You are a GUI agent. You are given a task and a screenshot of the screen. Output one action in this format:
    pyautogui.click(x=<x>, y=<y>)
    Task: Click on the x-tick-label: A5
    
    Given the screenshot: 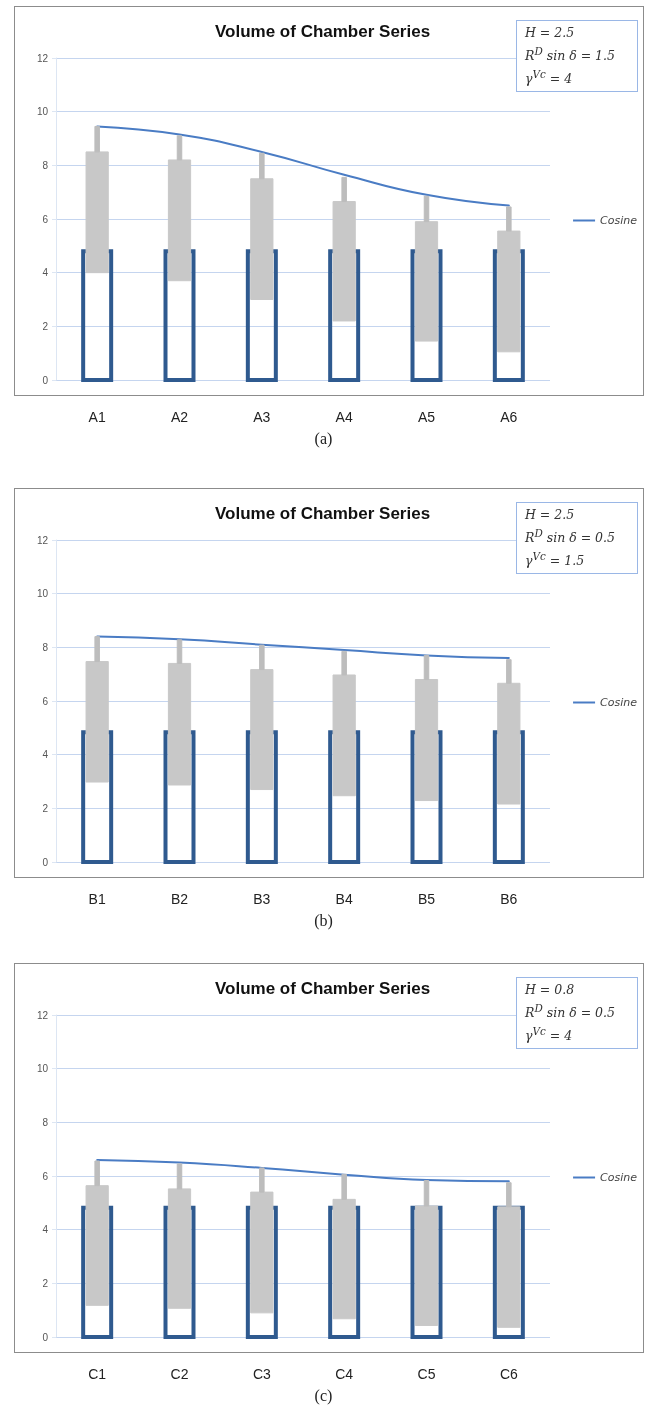 What is the action you would take?
    pyautogui.click(x=426, y=417)
    